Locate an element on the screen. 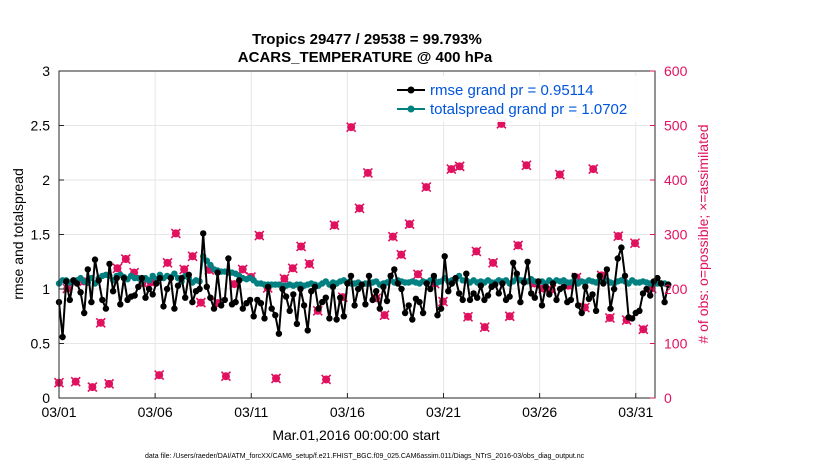 The width and height of the screenshot is (830, 470). x-axis-ticks: 03/01 03/06 03/11 03/16 03/21 03/26 03/31 is located at coordinates (347, 406).